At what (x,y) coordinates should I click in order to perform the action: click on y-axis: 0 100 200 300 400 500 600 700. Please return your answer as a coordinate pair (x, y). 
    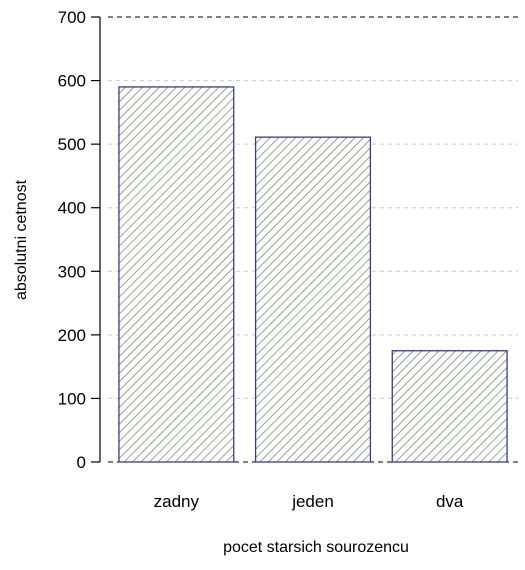
    Looking at the image, I should click on (79, 240).